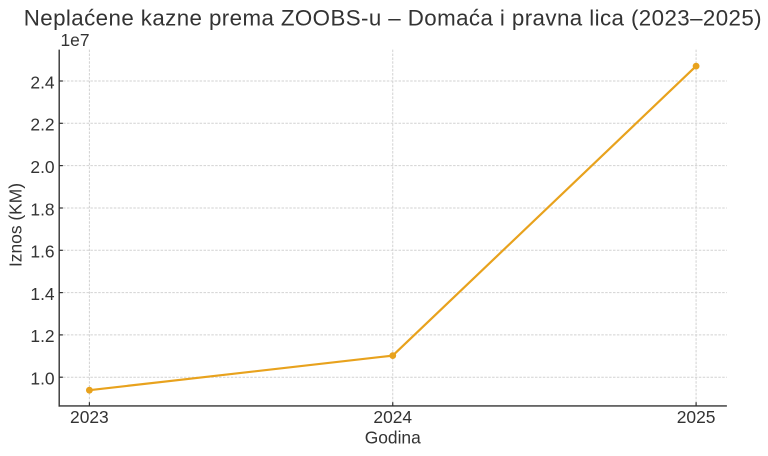 Image resolution: width=768 pixels, height=456 pixels. What do you see at coordinates (42, 294) in the screenshot?
I see `svg-text: 1.4` at bounding box center [42, 294].